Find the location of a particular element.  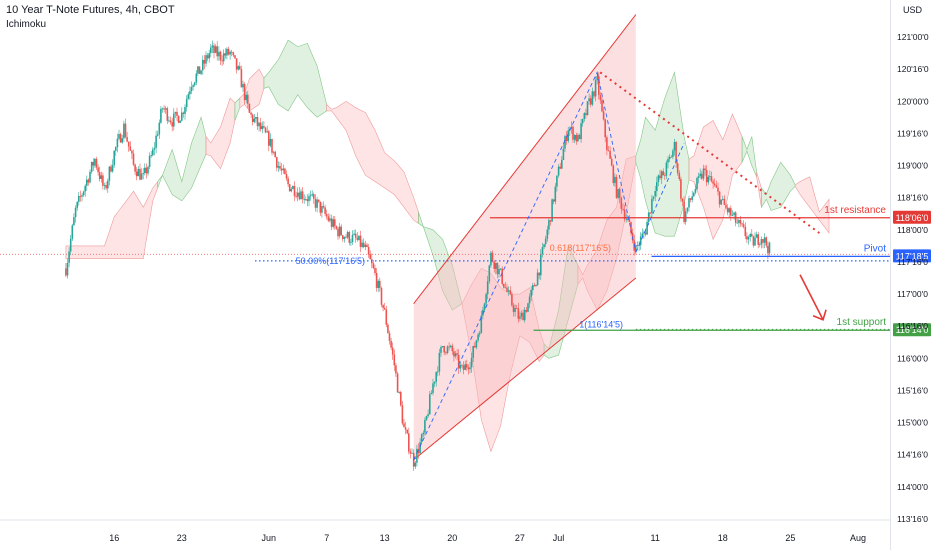

cloud-bearish is located at coordinates (111, 219).